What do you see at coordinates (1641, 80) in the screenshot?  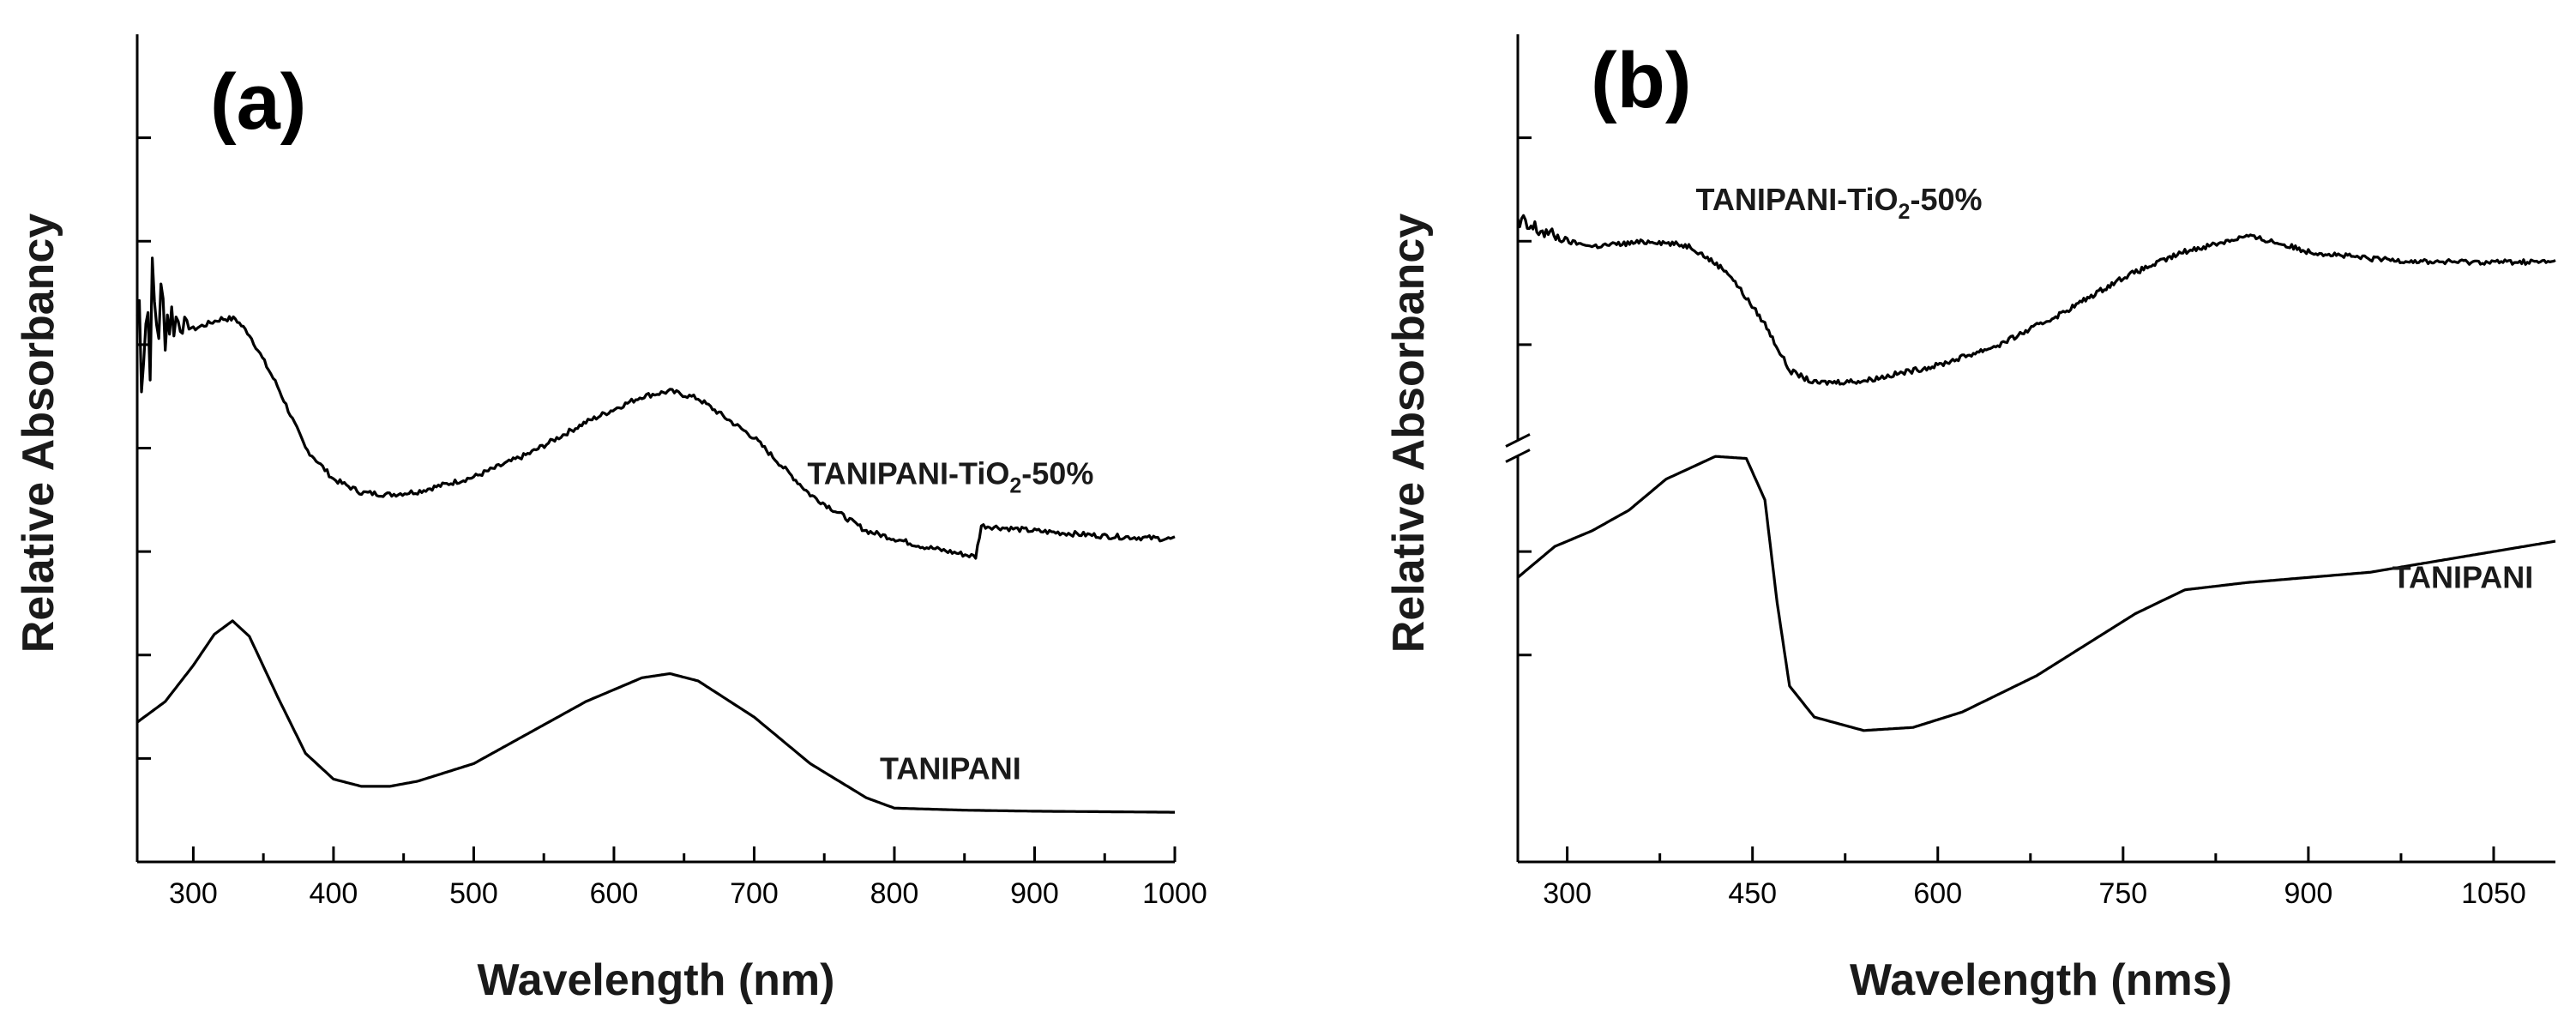 I see `panel-b-label: (b)` at bounding box center [1641, 80].